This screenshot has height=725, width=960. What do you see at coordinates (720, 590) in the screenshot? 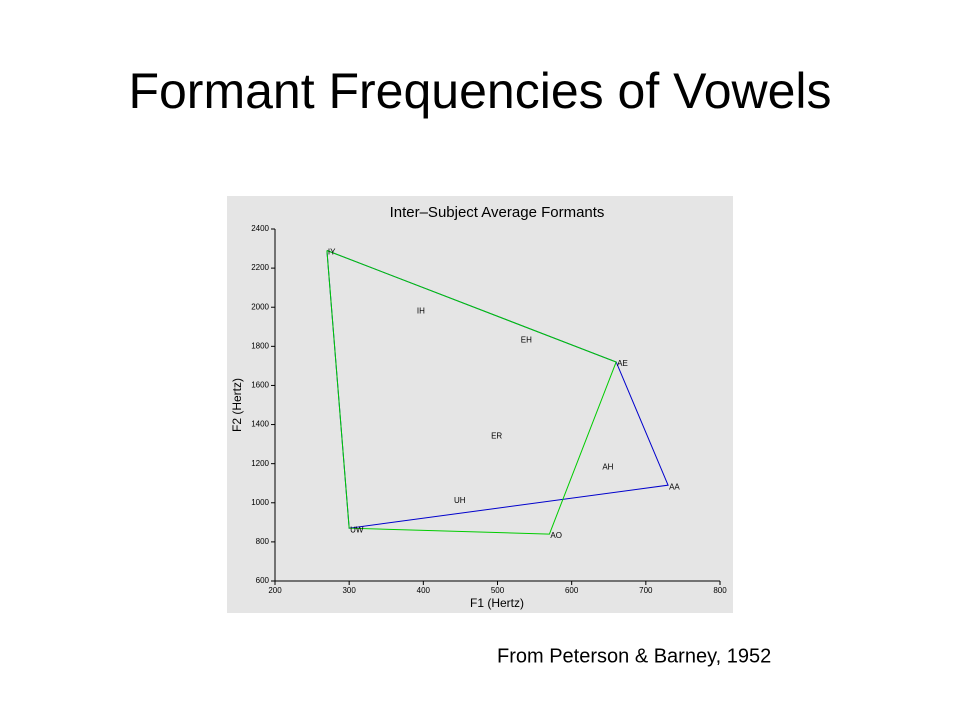
I see `x-tick-label: 800` at bounding box center [720, 590].